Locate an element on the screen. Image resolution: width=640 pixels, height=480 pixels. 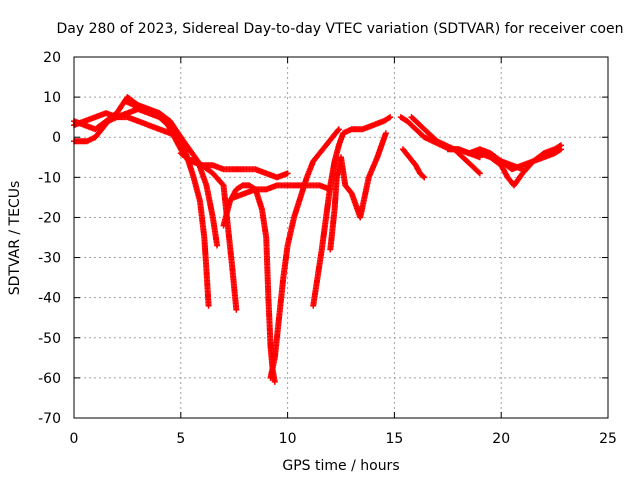
x-axis-label: GPS time / hours is located at coordinates (340, 466).